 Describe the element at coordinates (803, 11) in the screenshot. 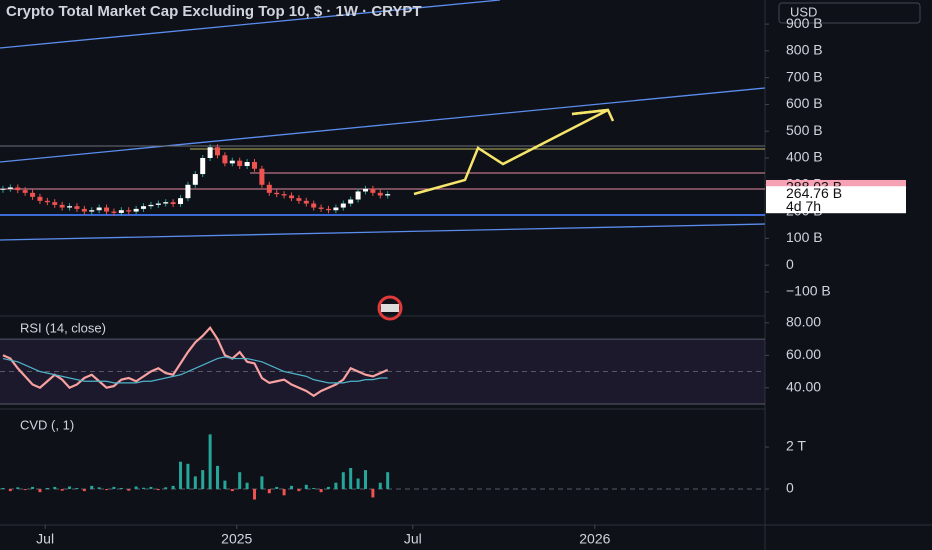

I see `currency: USD` at that location.